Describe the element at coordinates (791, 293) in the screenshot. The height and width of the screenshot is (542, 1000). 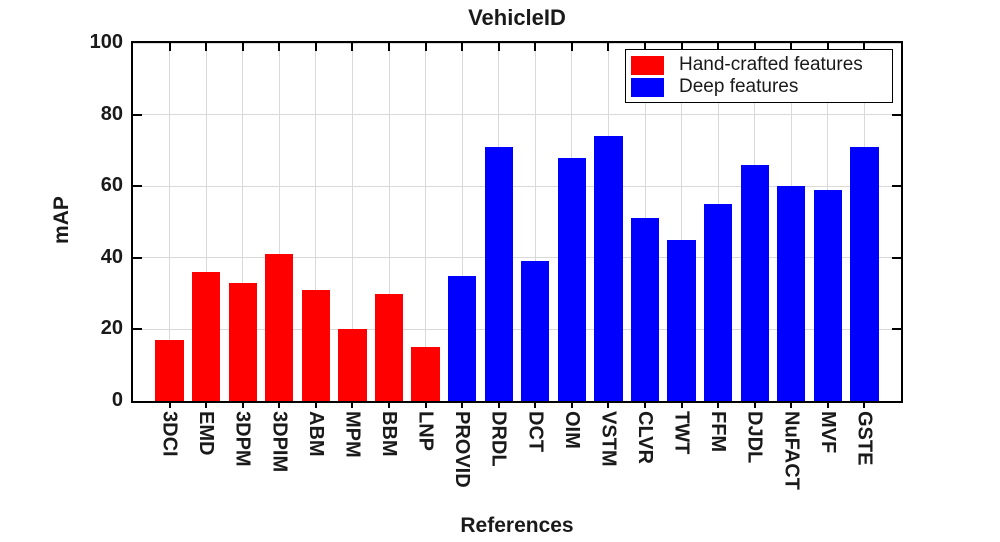
I see `bar-NuFACT` at that location.